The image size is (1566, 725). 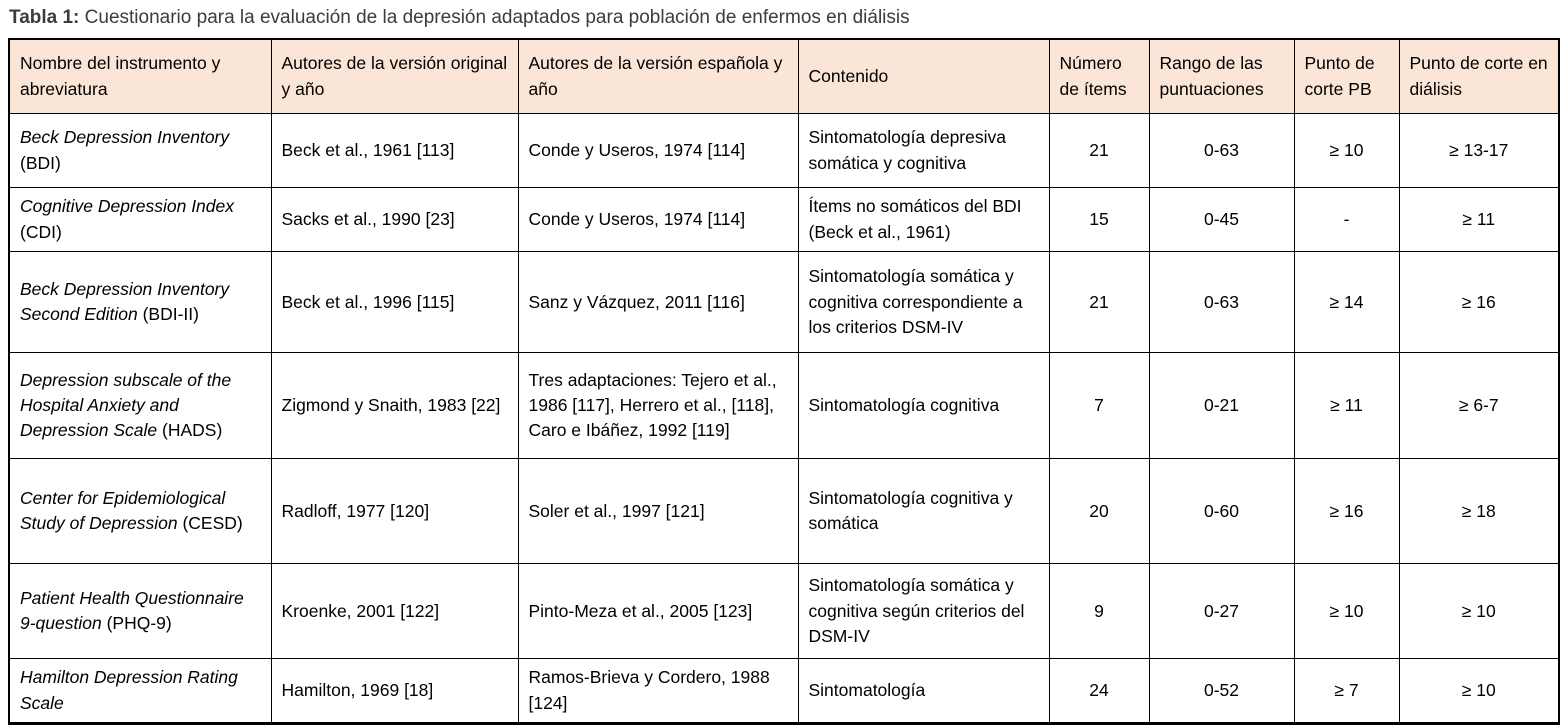 I want to click on instrument-abbr: (CDI), so click(x=41, y=231).